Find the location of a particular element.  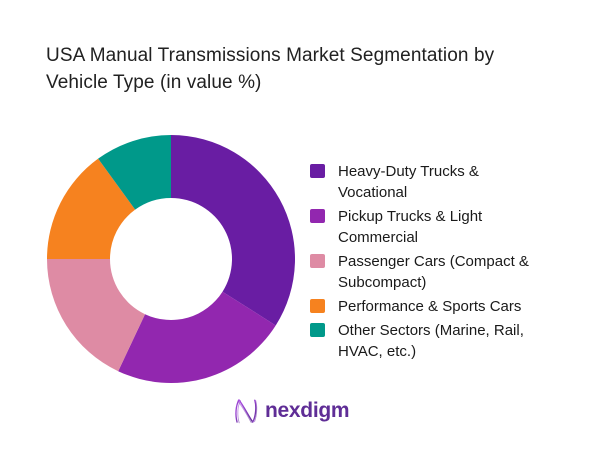

legend-item-other-sectors: Other Sectors (Marine, Rail, HVAC, etc.) is located at coordinates (426, 341).